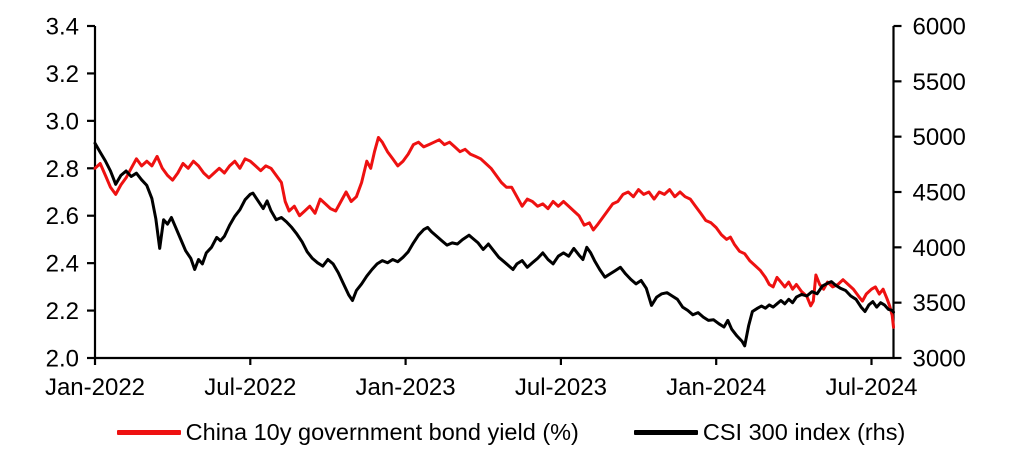  Describe the element at coordinates (939, 137) in the screenshot. I see `right-axis-tick-label: 5000` at that location.